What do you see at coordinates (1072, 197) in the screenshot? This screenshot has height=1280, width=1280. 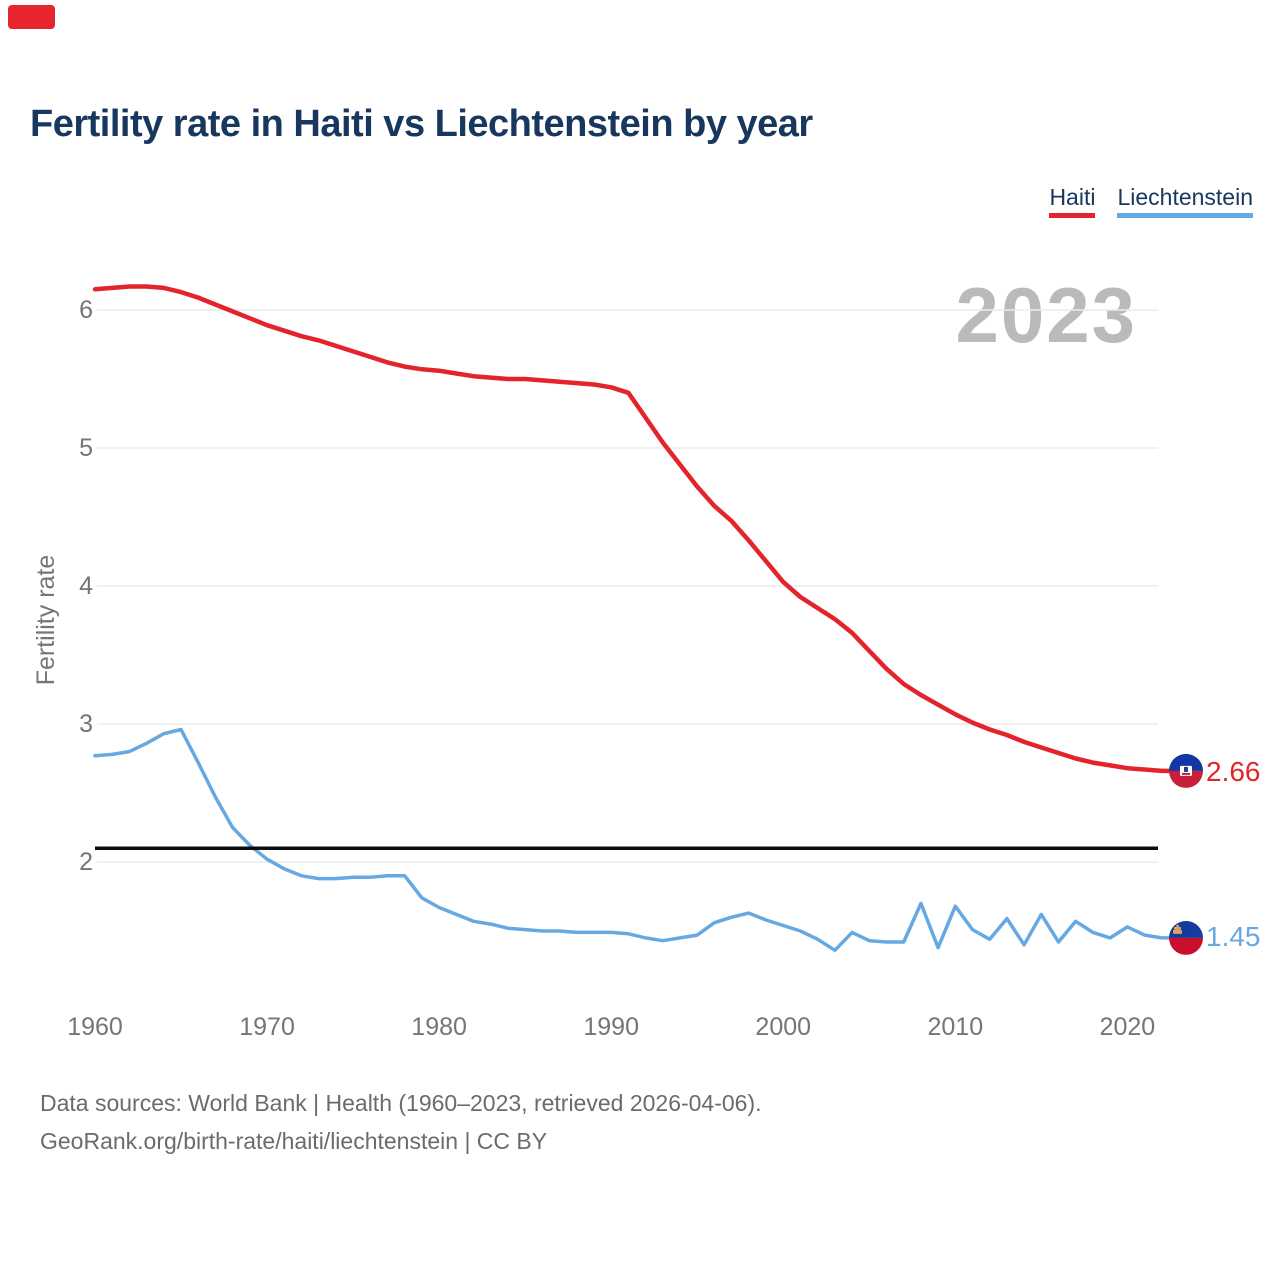 I see `legend-label-haiti: Haiti` at bounding box center [1072, 197].